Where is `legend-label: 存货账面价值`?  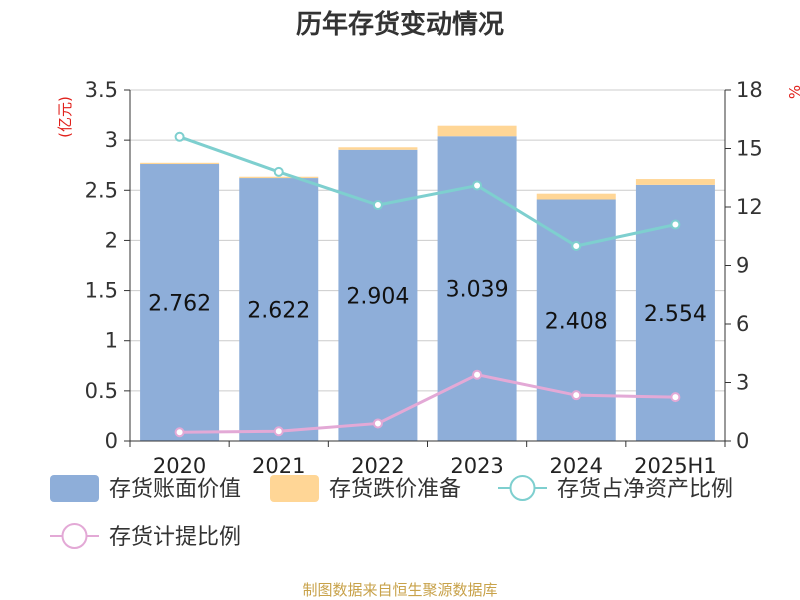 legend-label: 存货账面价值 is located at coordinates (175, 489).